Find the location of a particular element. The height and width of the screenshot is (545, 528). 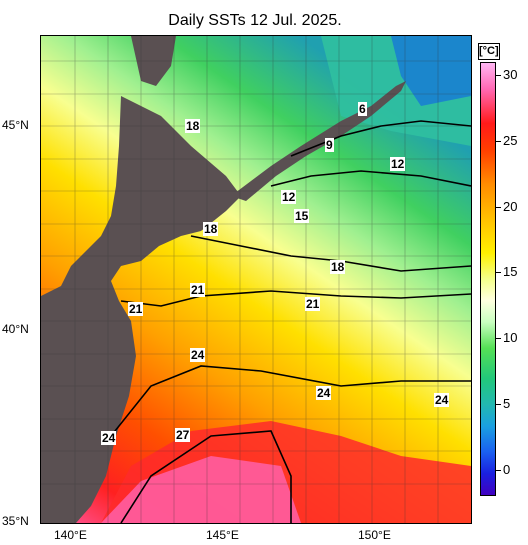

lat-label-35: 35°N is located at coordinates (15, 521).